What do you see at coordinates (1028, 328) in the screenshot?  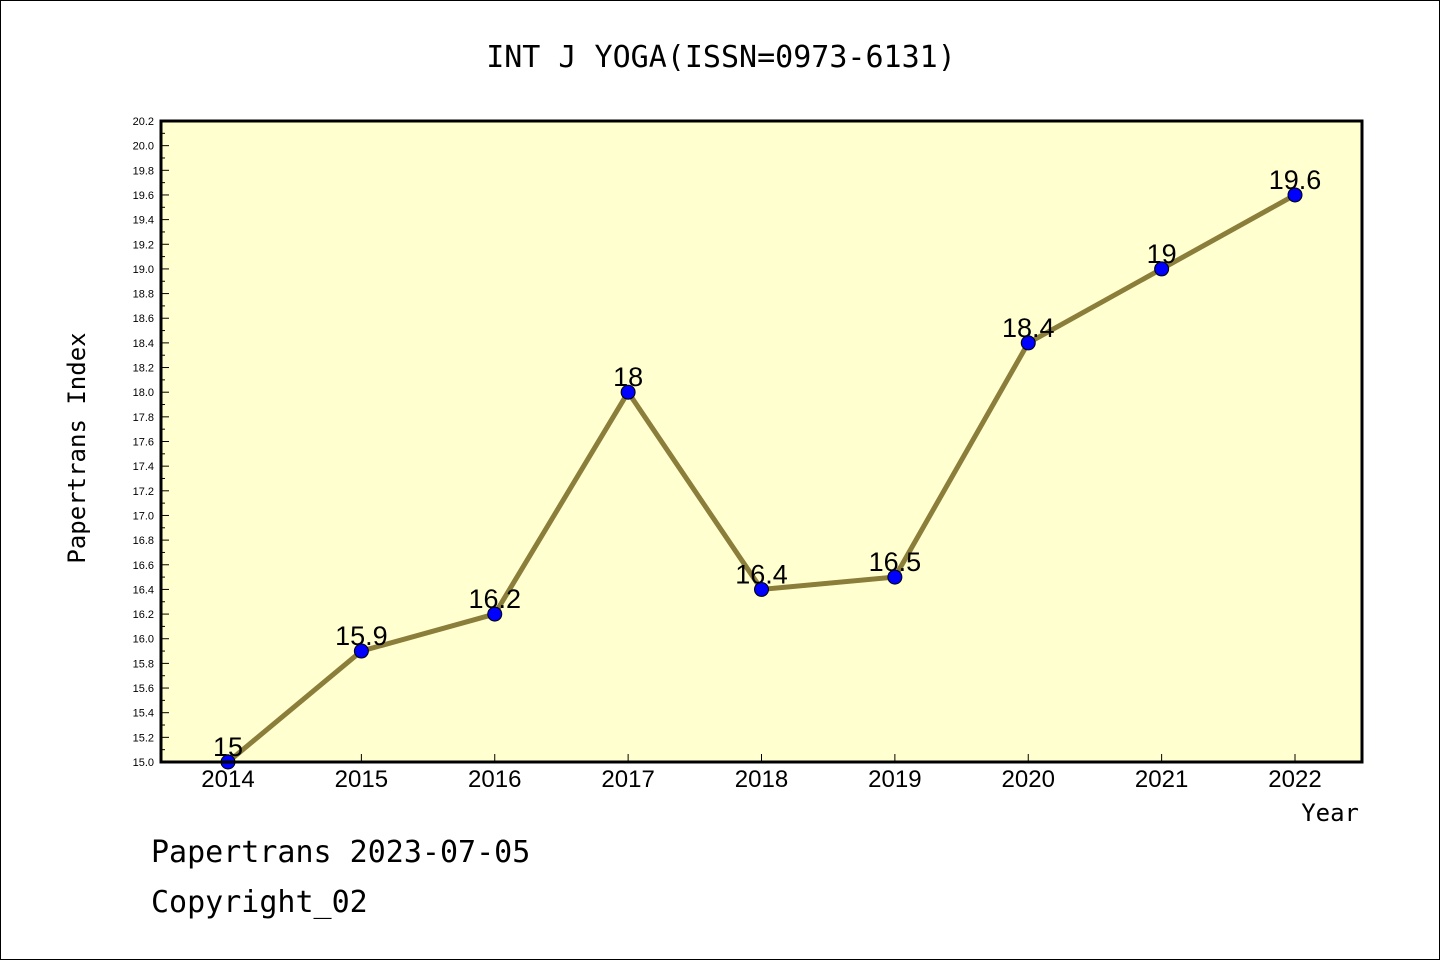 I see `data-label: 18.4` at bounding box center [1028, 328].